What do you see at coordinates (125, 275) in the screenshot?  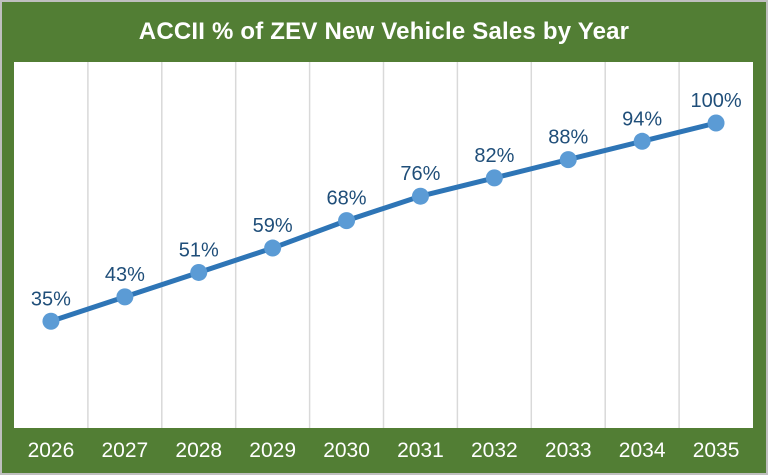 I see `data-label: 43%` at bounding box center [125, 275].